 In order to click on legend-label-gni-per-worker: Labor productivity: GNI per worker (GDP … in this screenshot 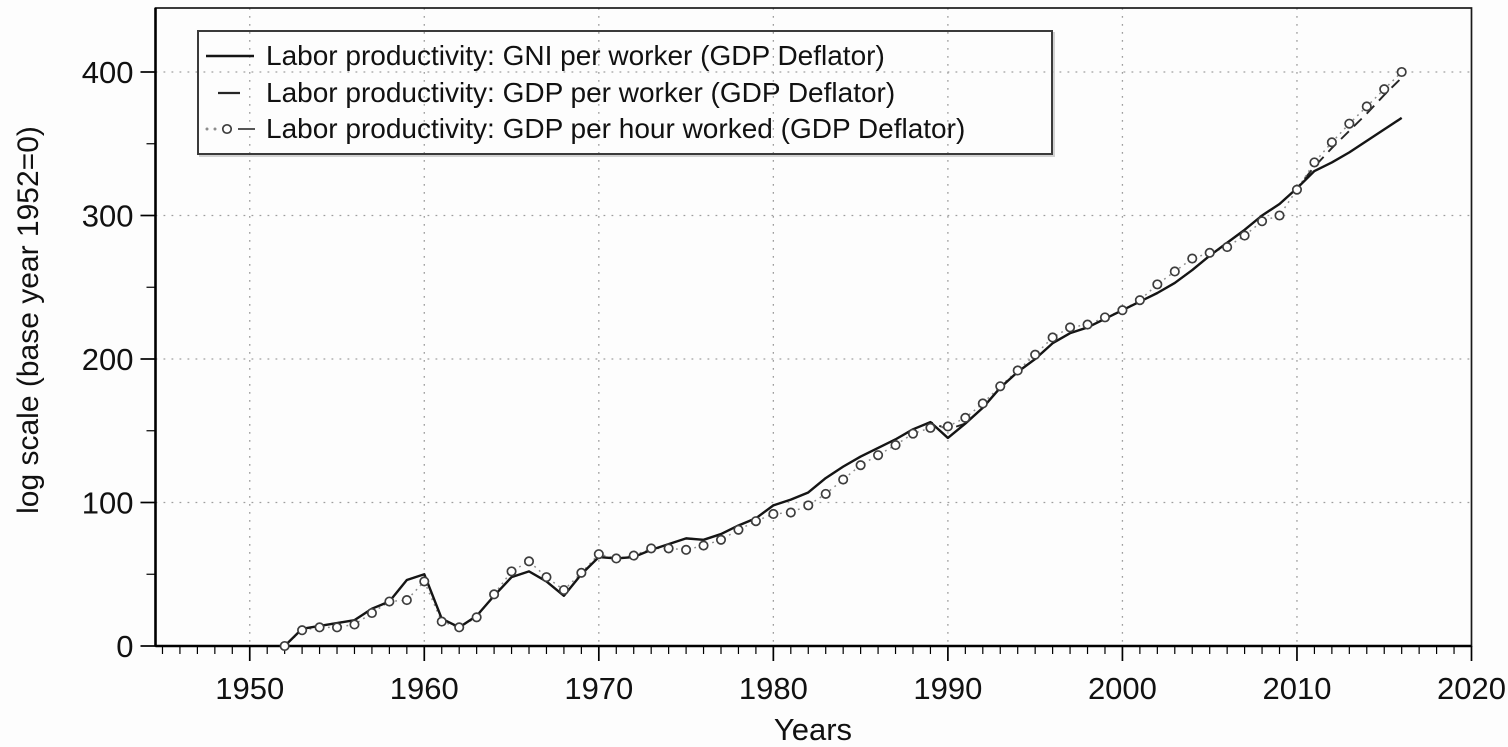, I will do `click(575, 55)`.